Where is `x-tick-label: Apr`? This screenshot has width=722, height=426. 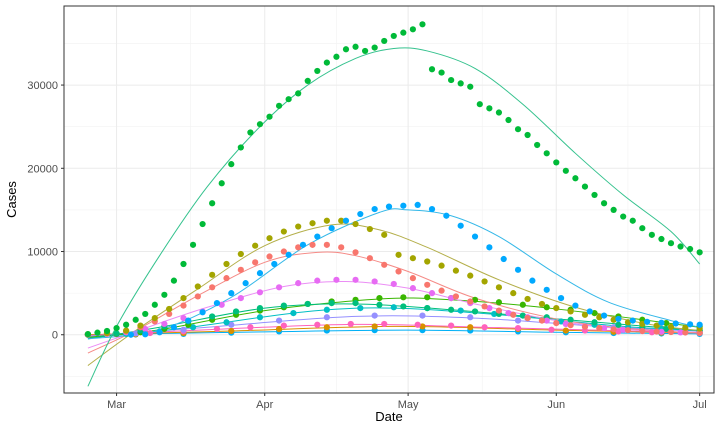
x-tick-label: Apr is located at coordinates (264, 405).